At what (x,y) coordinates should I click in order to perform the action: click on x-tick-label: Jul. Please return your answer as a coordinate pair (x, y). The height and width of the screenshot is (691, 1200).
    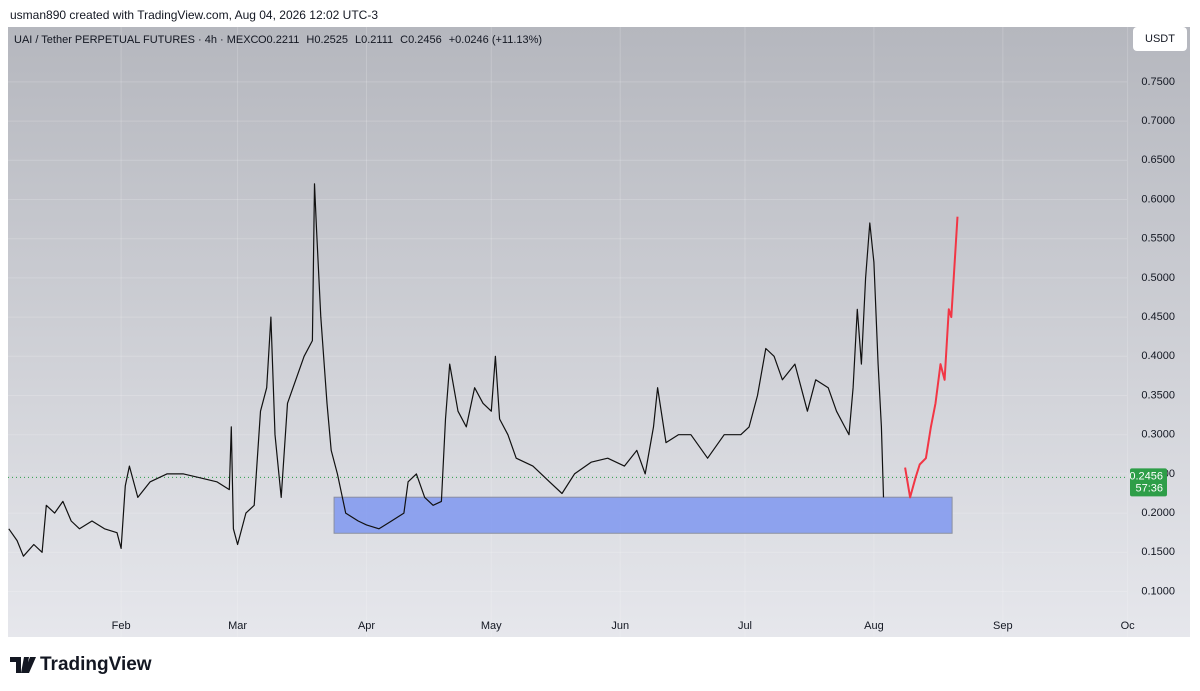
    Looking at the image, I should click on (745, 626).